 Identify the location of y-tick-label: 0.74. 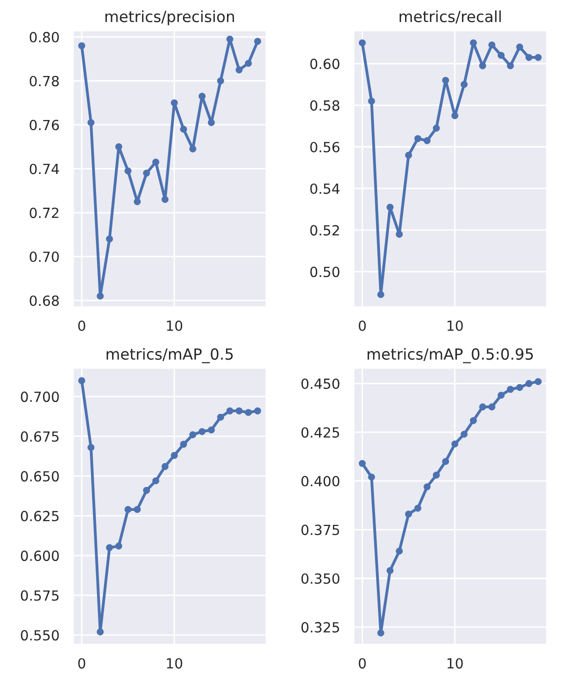
(44, 169).